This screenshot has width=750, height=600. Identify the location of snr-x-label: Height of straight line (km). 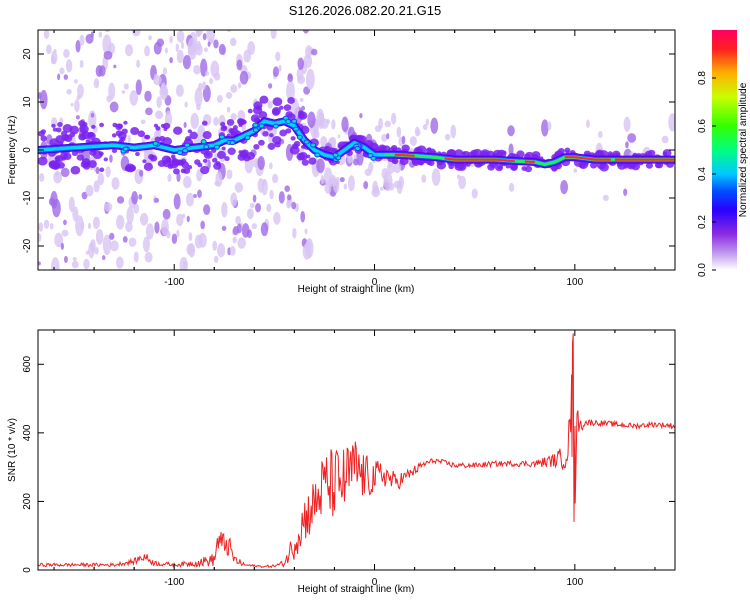
(356, 589).